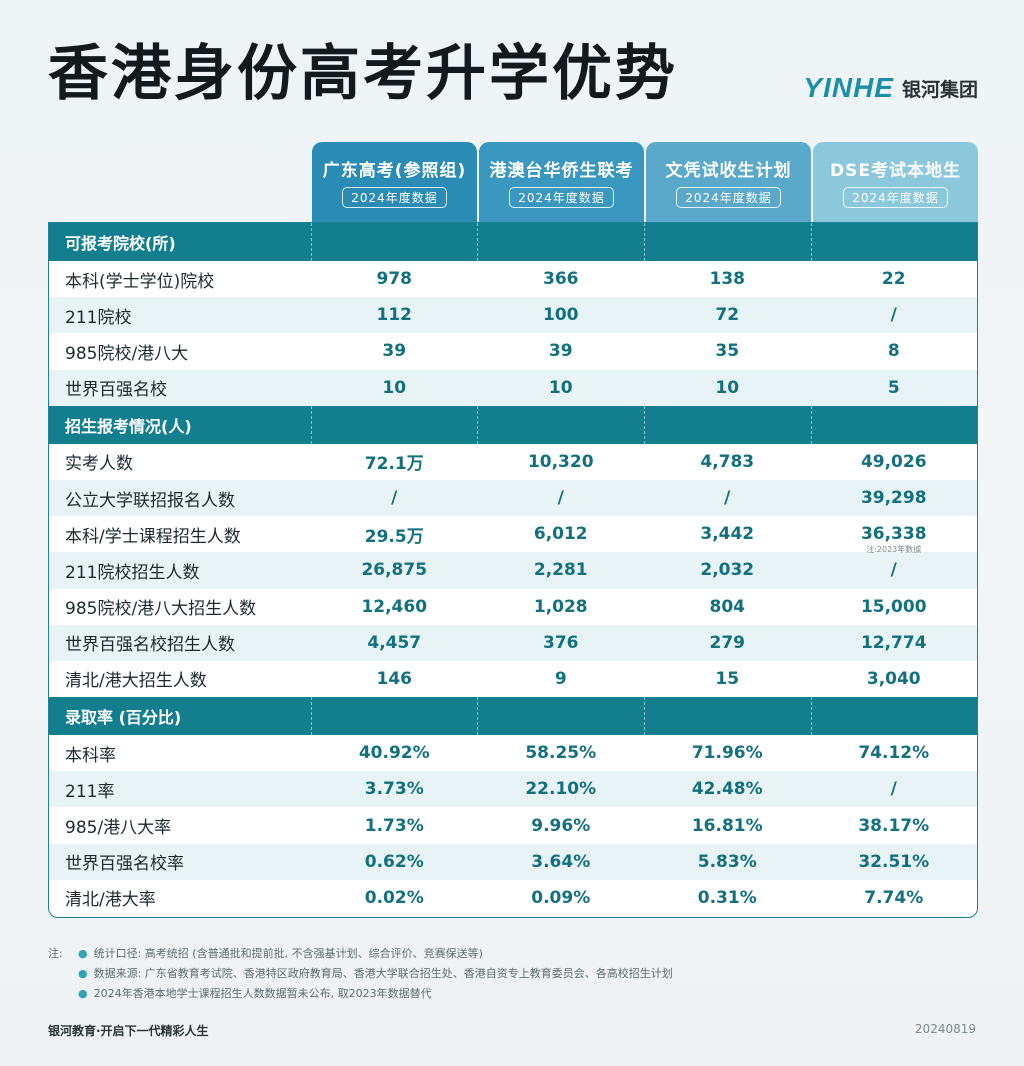 The width and height of the screenshot is (1024, 1066). I want to click on table-row: 本科率 40.92% 58.25% 71.96% 74.12%, so click(513, 753).